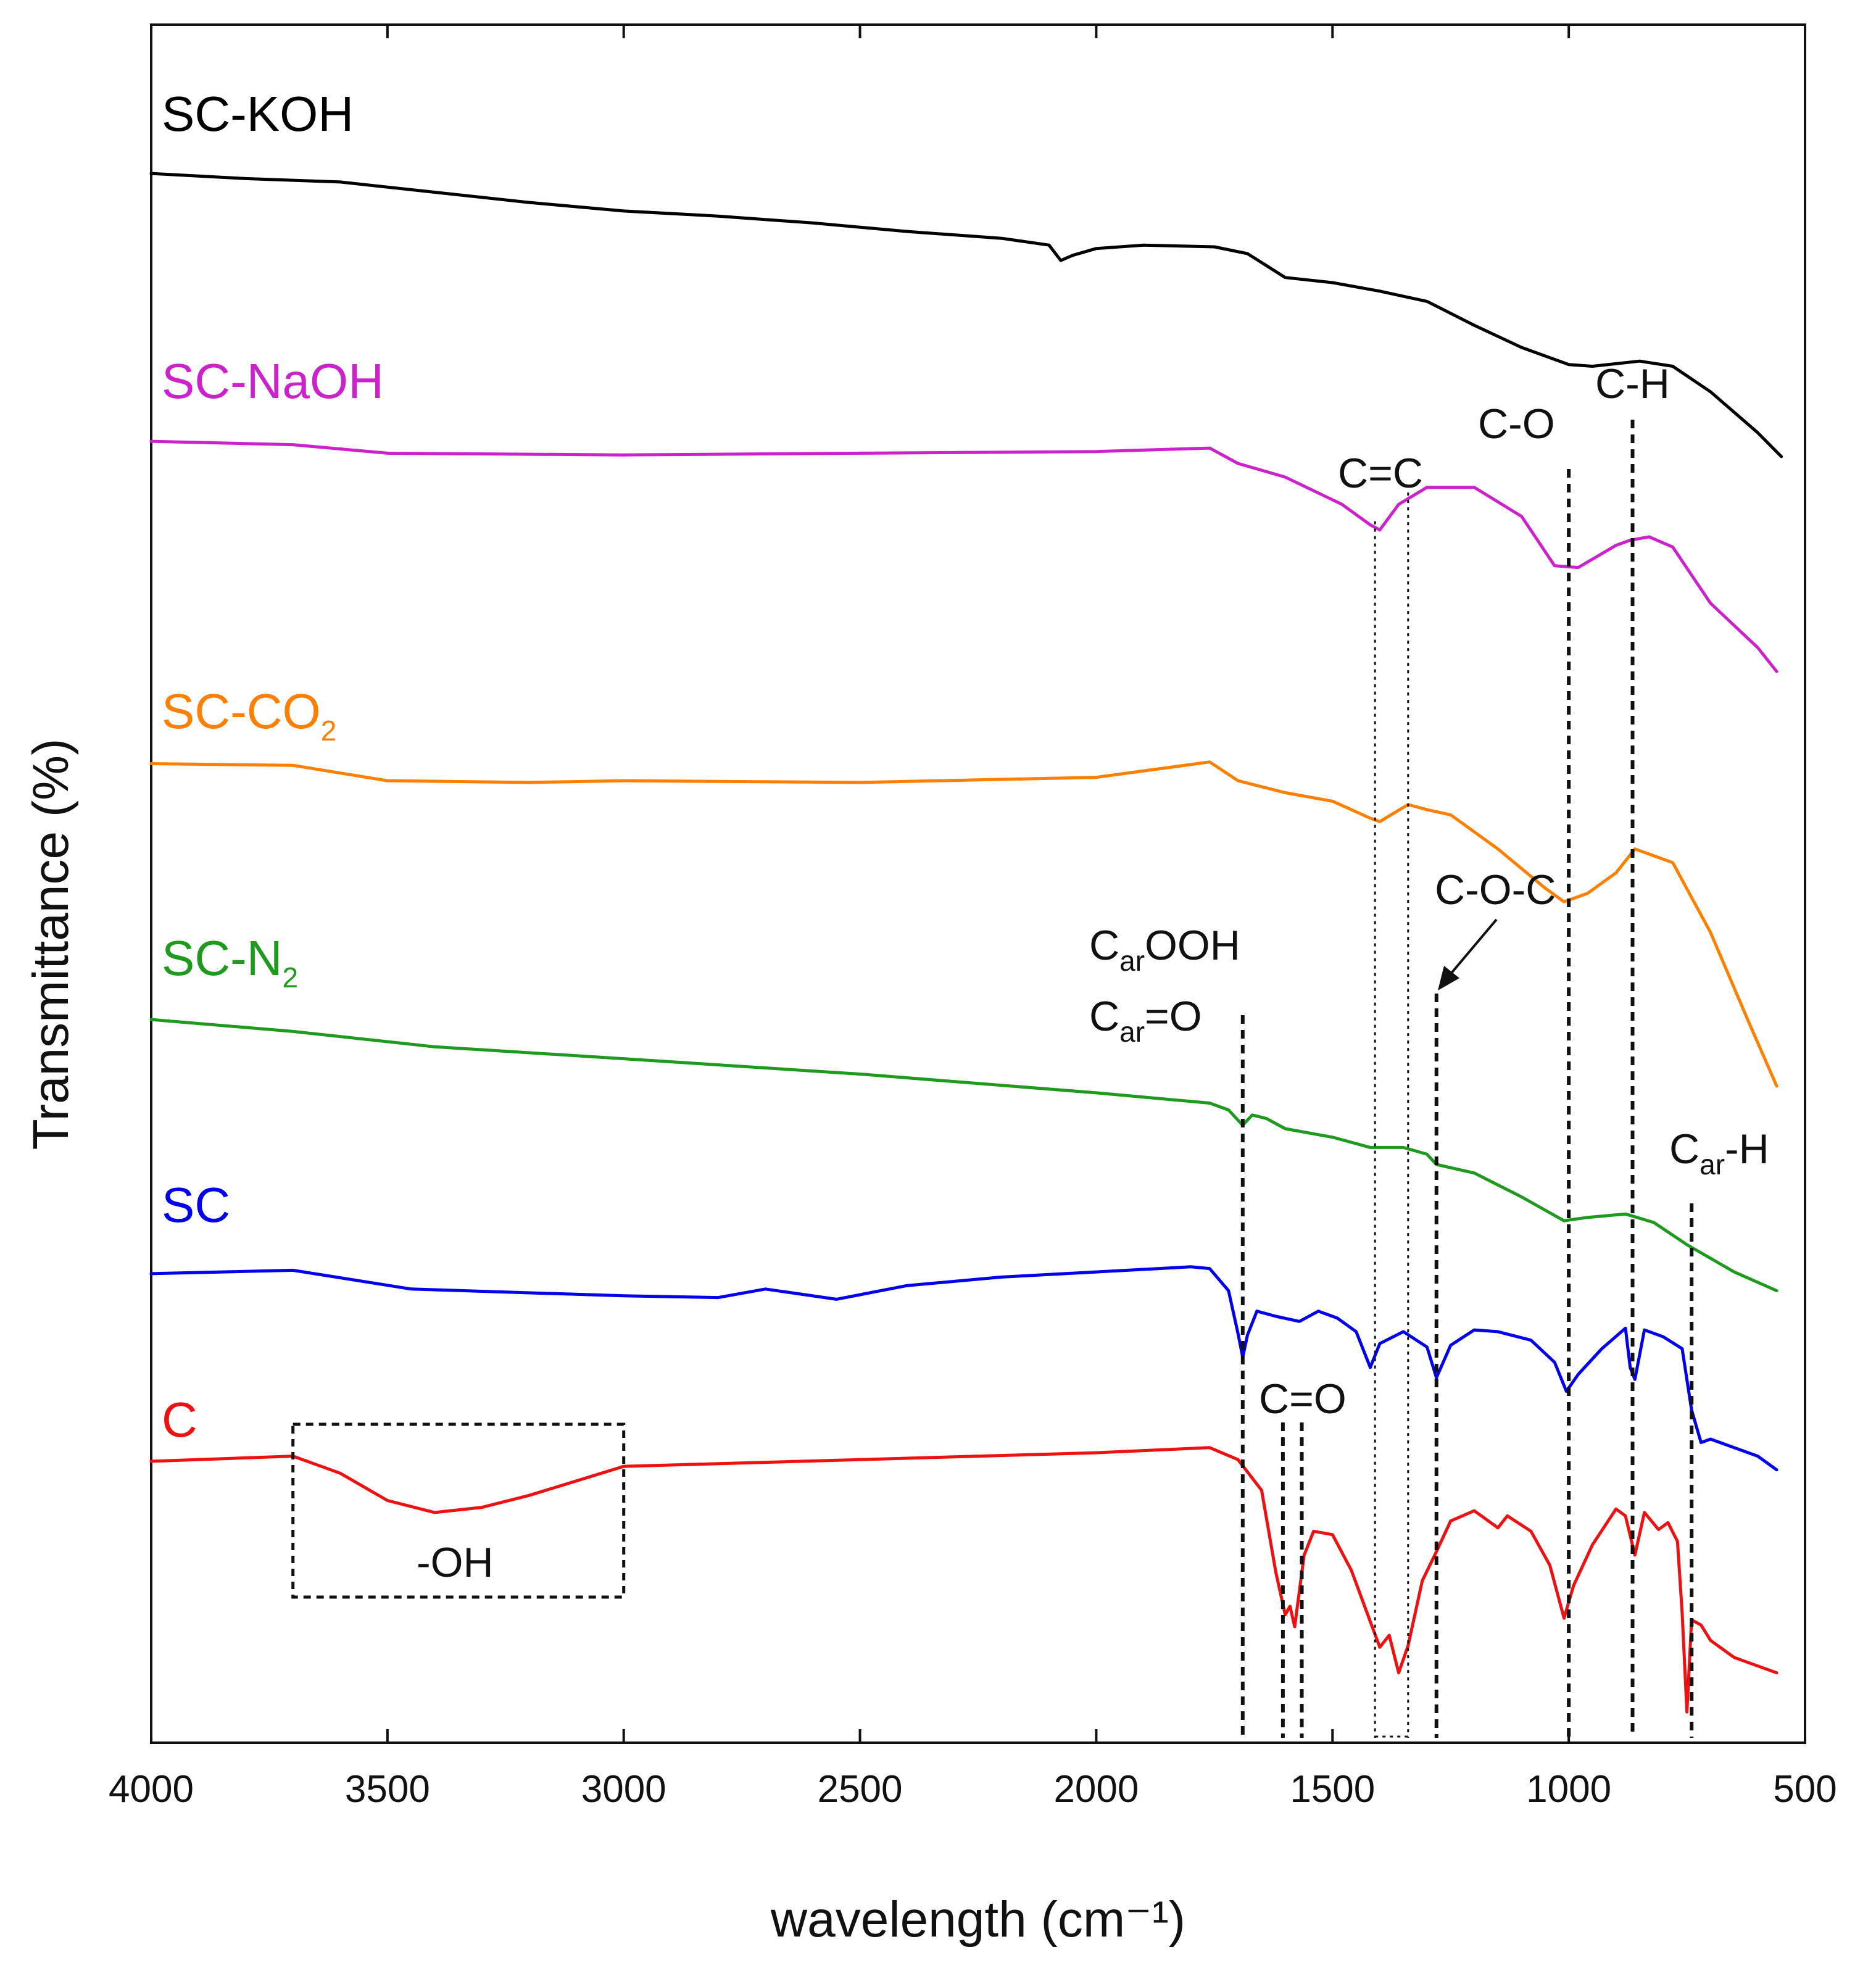  I want to click on c-o-c-arrow, so click(1472, 949).